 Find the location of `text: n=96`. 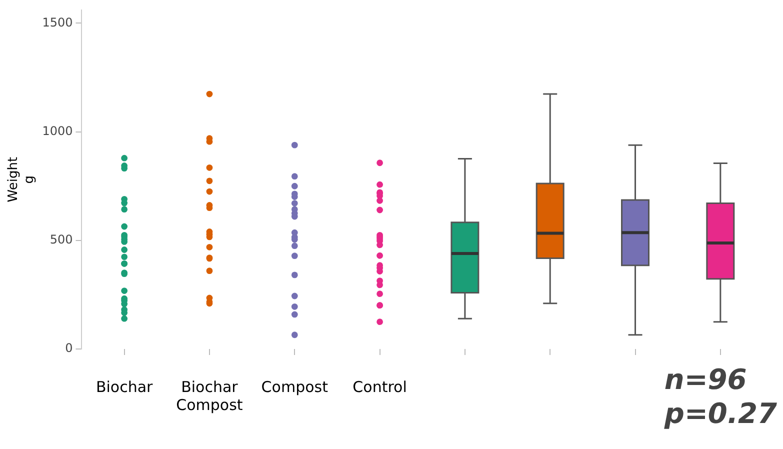

text: n=96 is located at coordinates (706, 380).